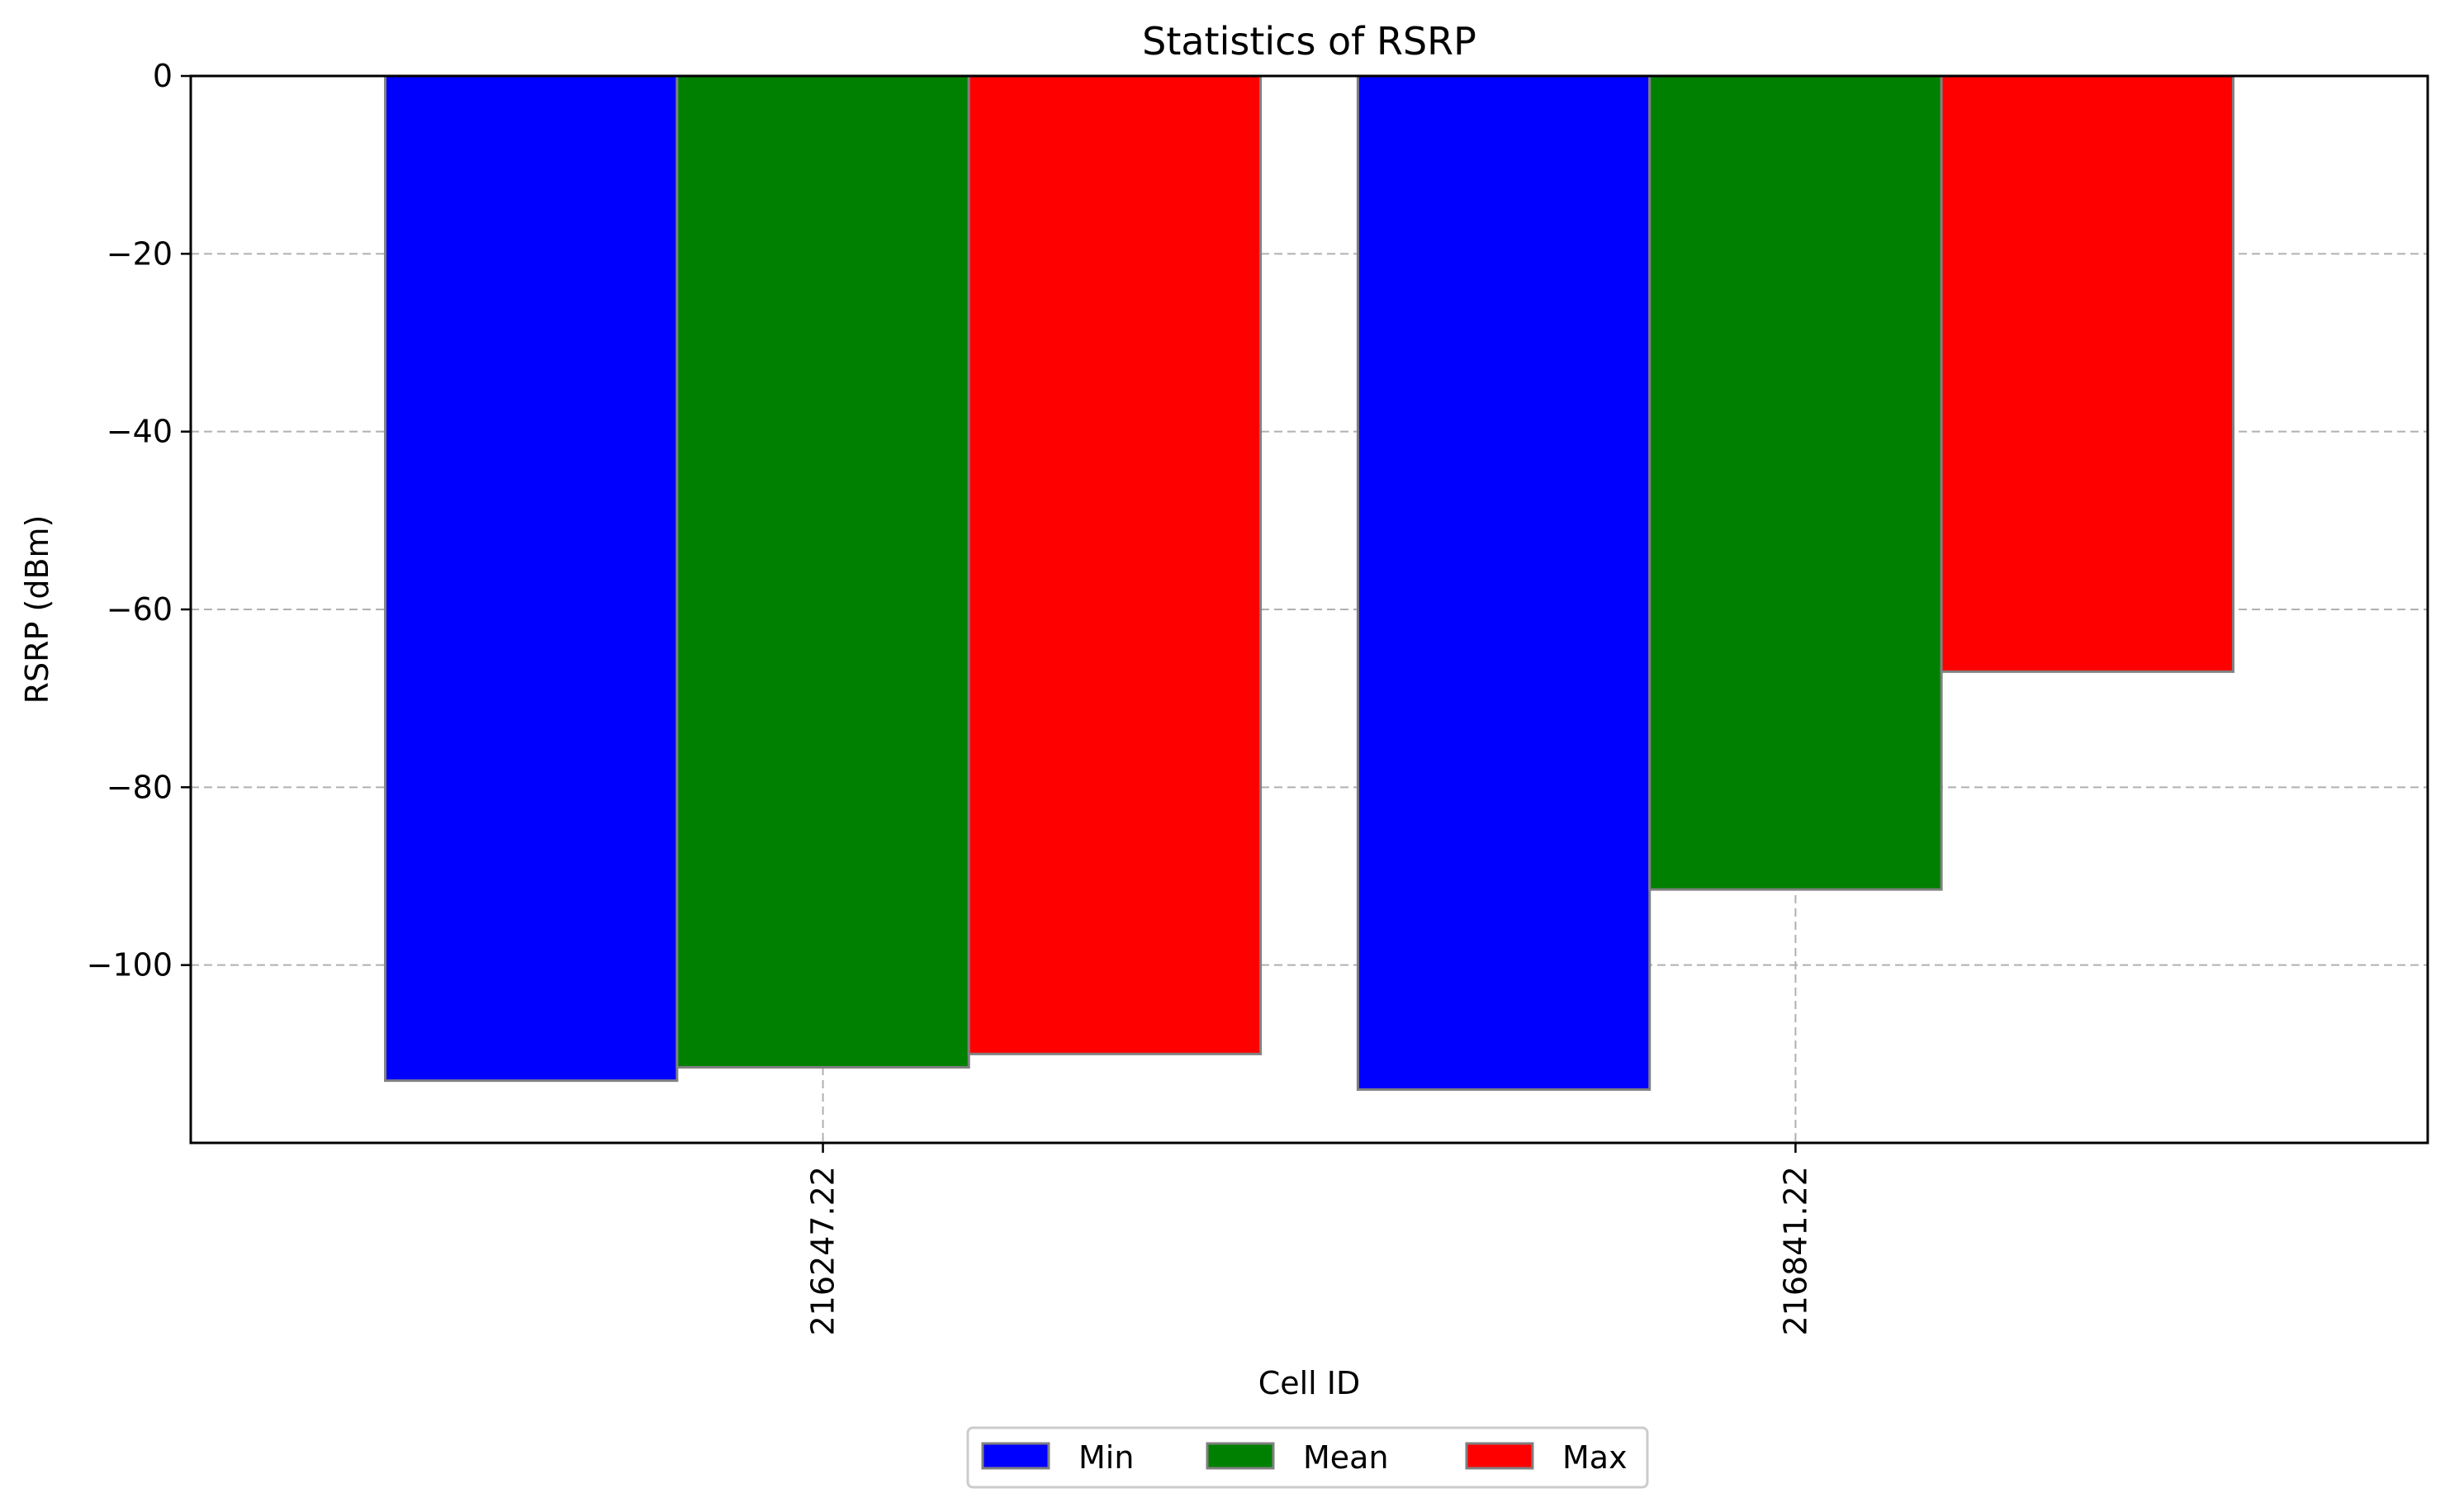  What do you see at coordinates (163, 76) in the screenshot?
I see `y-tick-label: 0` at bounding box center [163, 76].